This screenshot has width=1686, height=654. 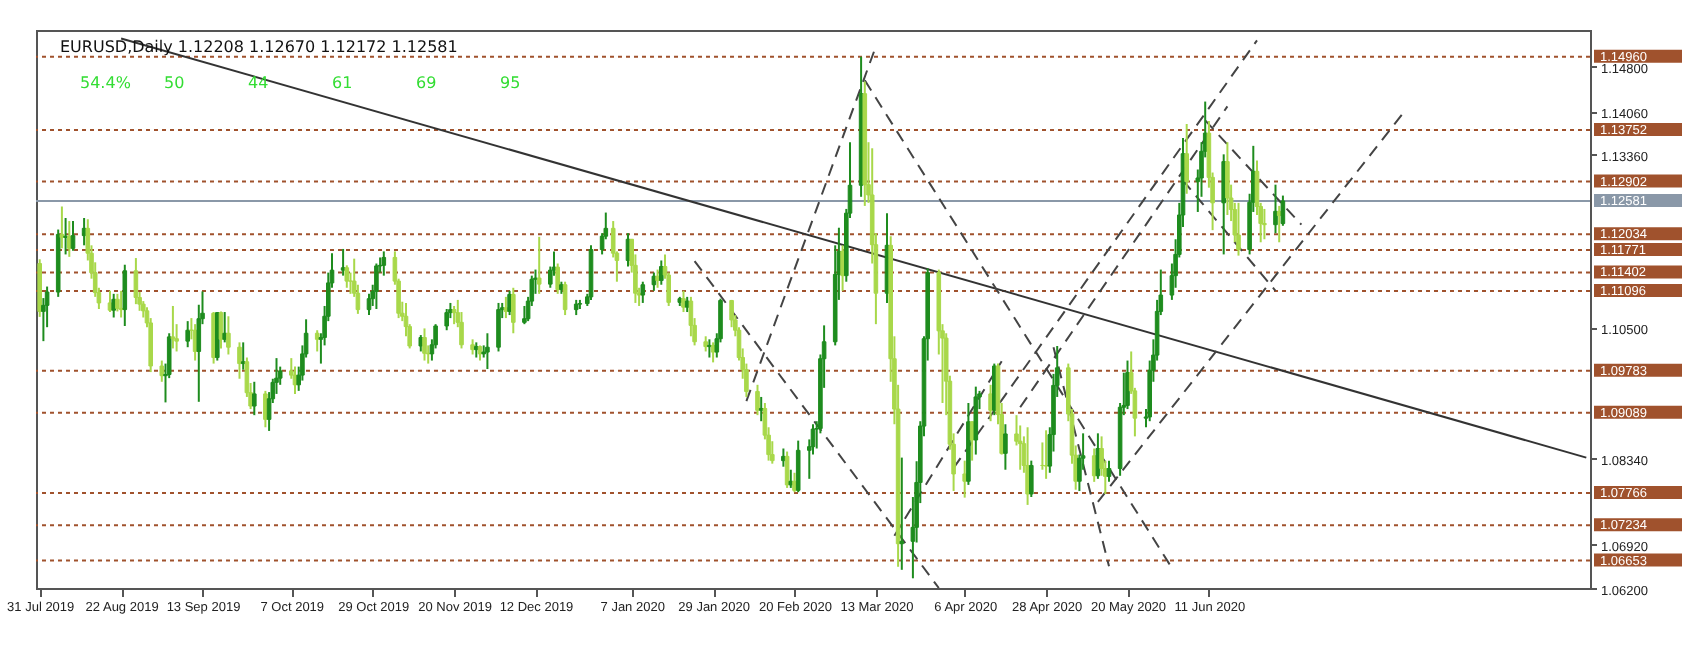 What do you see at coordinates (426, 83) in the screenshot?
I see `annotation: 69` at bounding box center [426, 83].